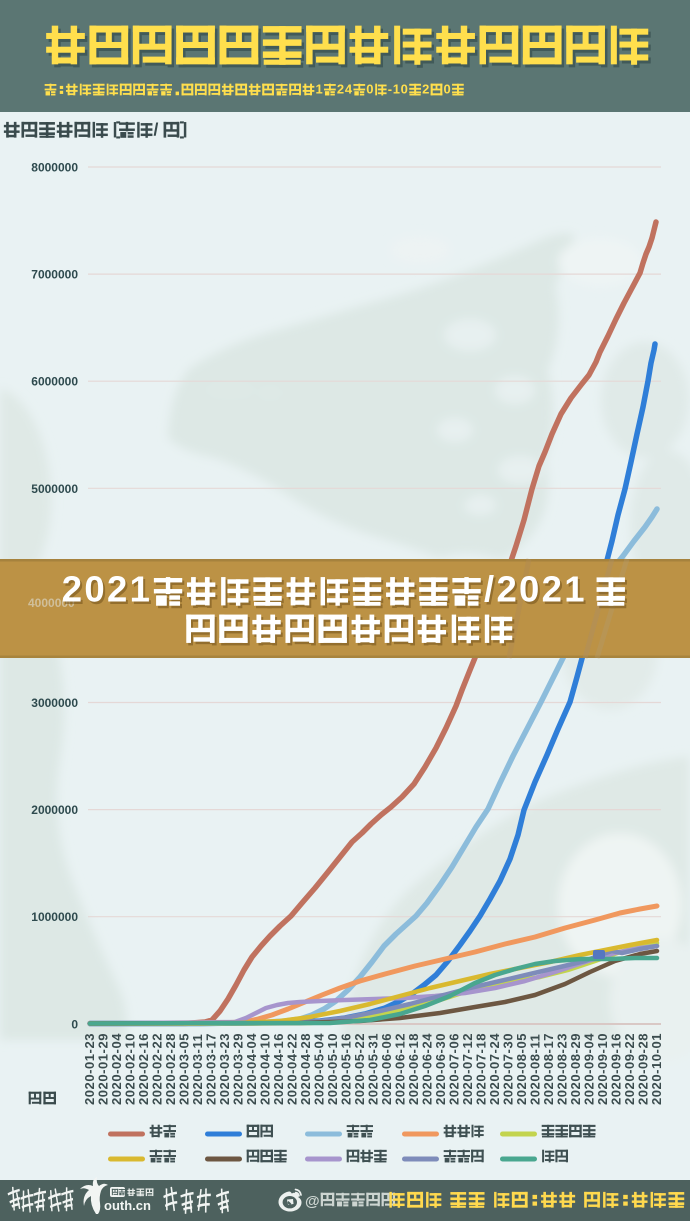 This screenshot has width=690, height=1221. Describe the element at coordinates (345, 89) in the screenshot. I see `svg-text: 24` at that location.